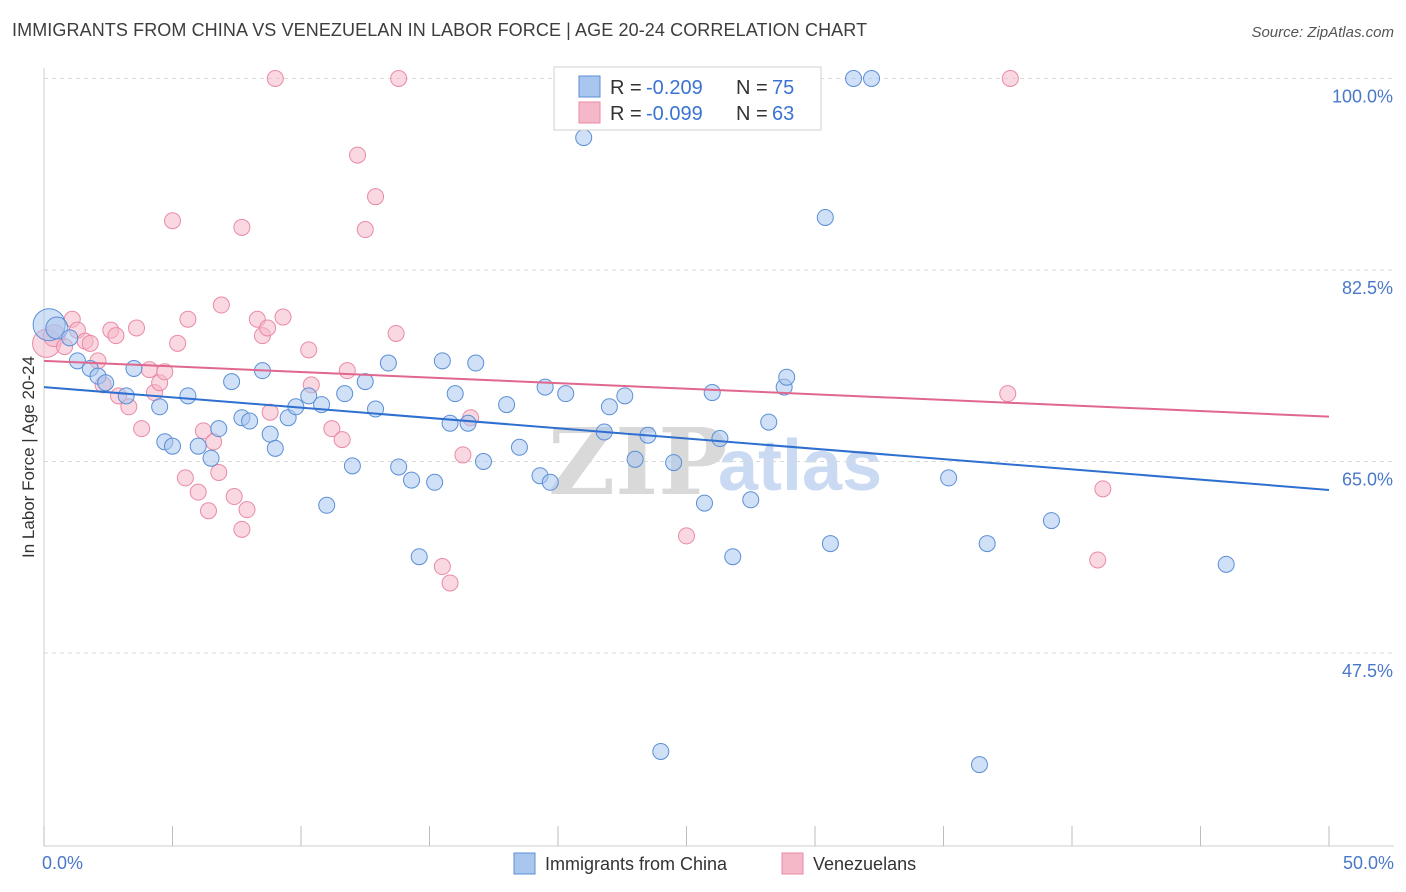  I want to click on y-axis-title: In Labor Force | Age 20-24, so click(28, 457).